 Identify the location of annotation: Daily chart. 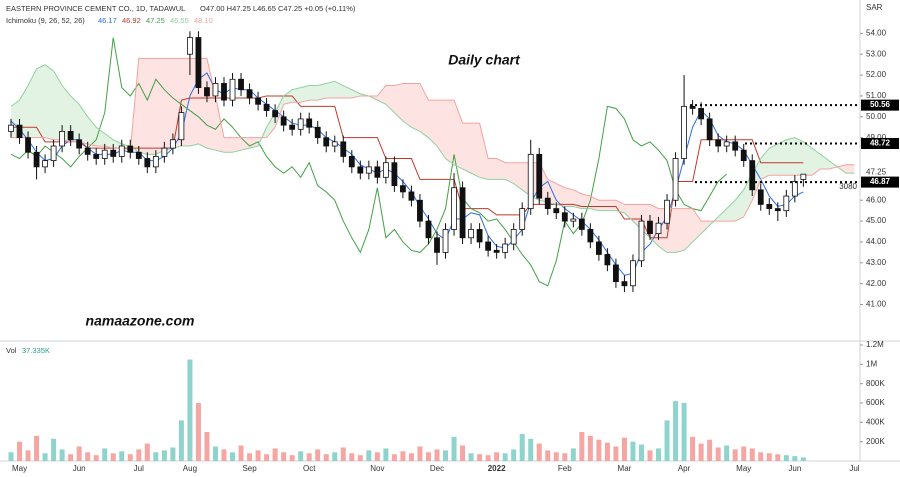
(484, 60).